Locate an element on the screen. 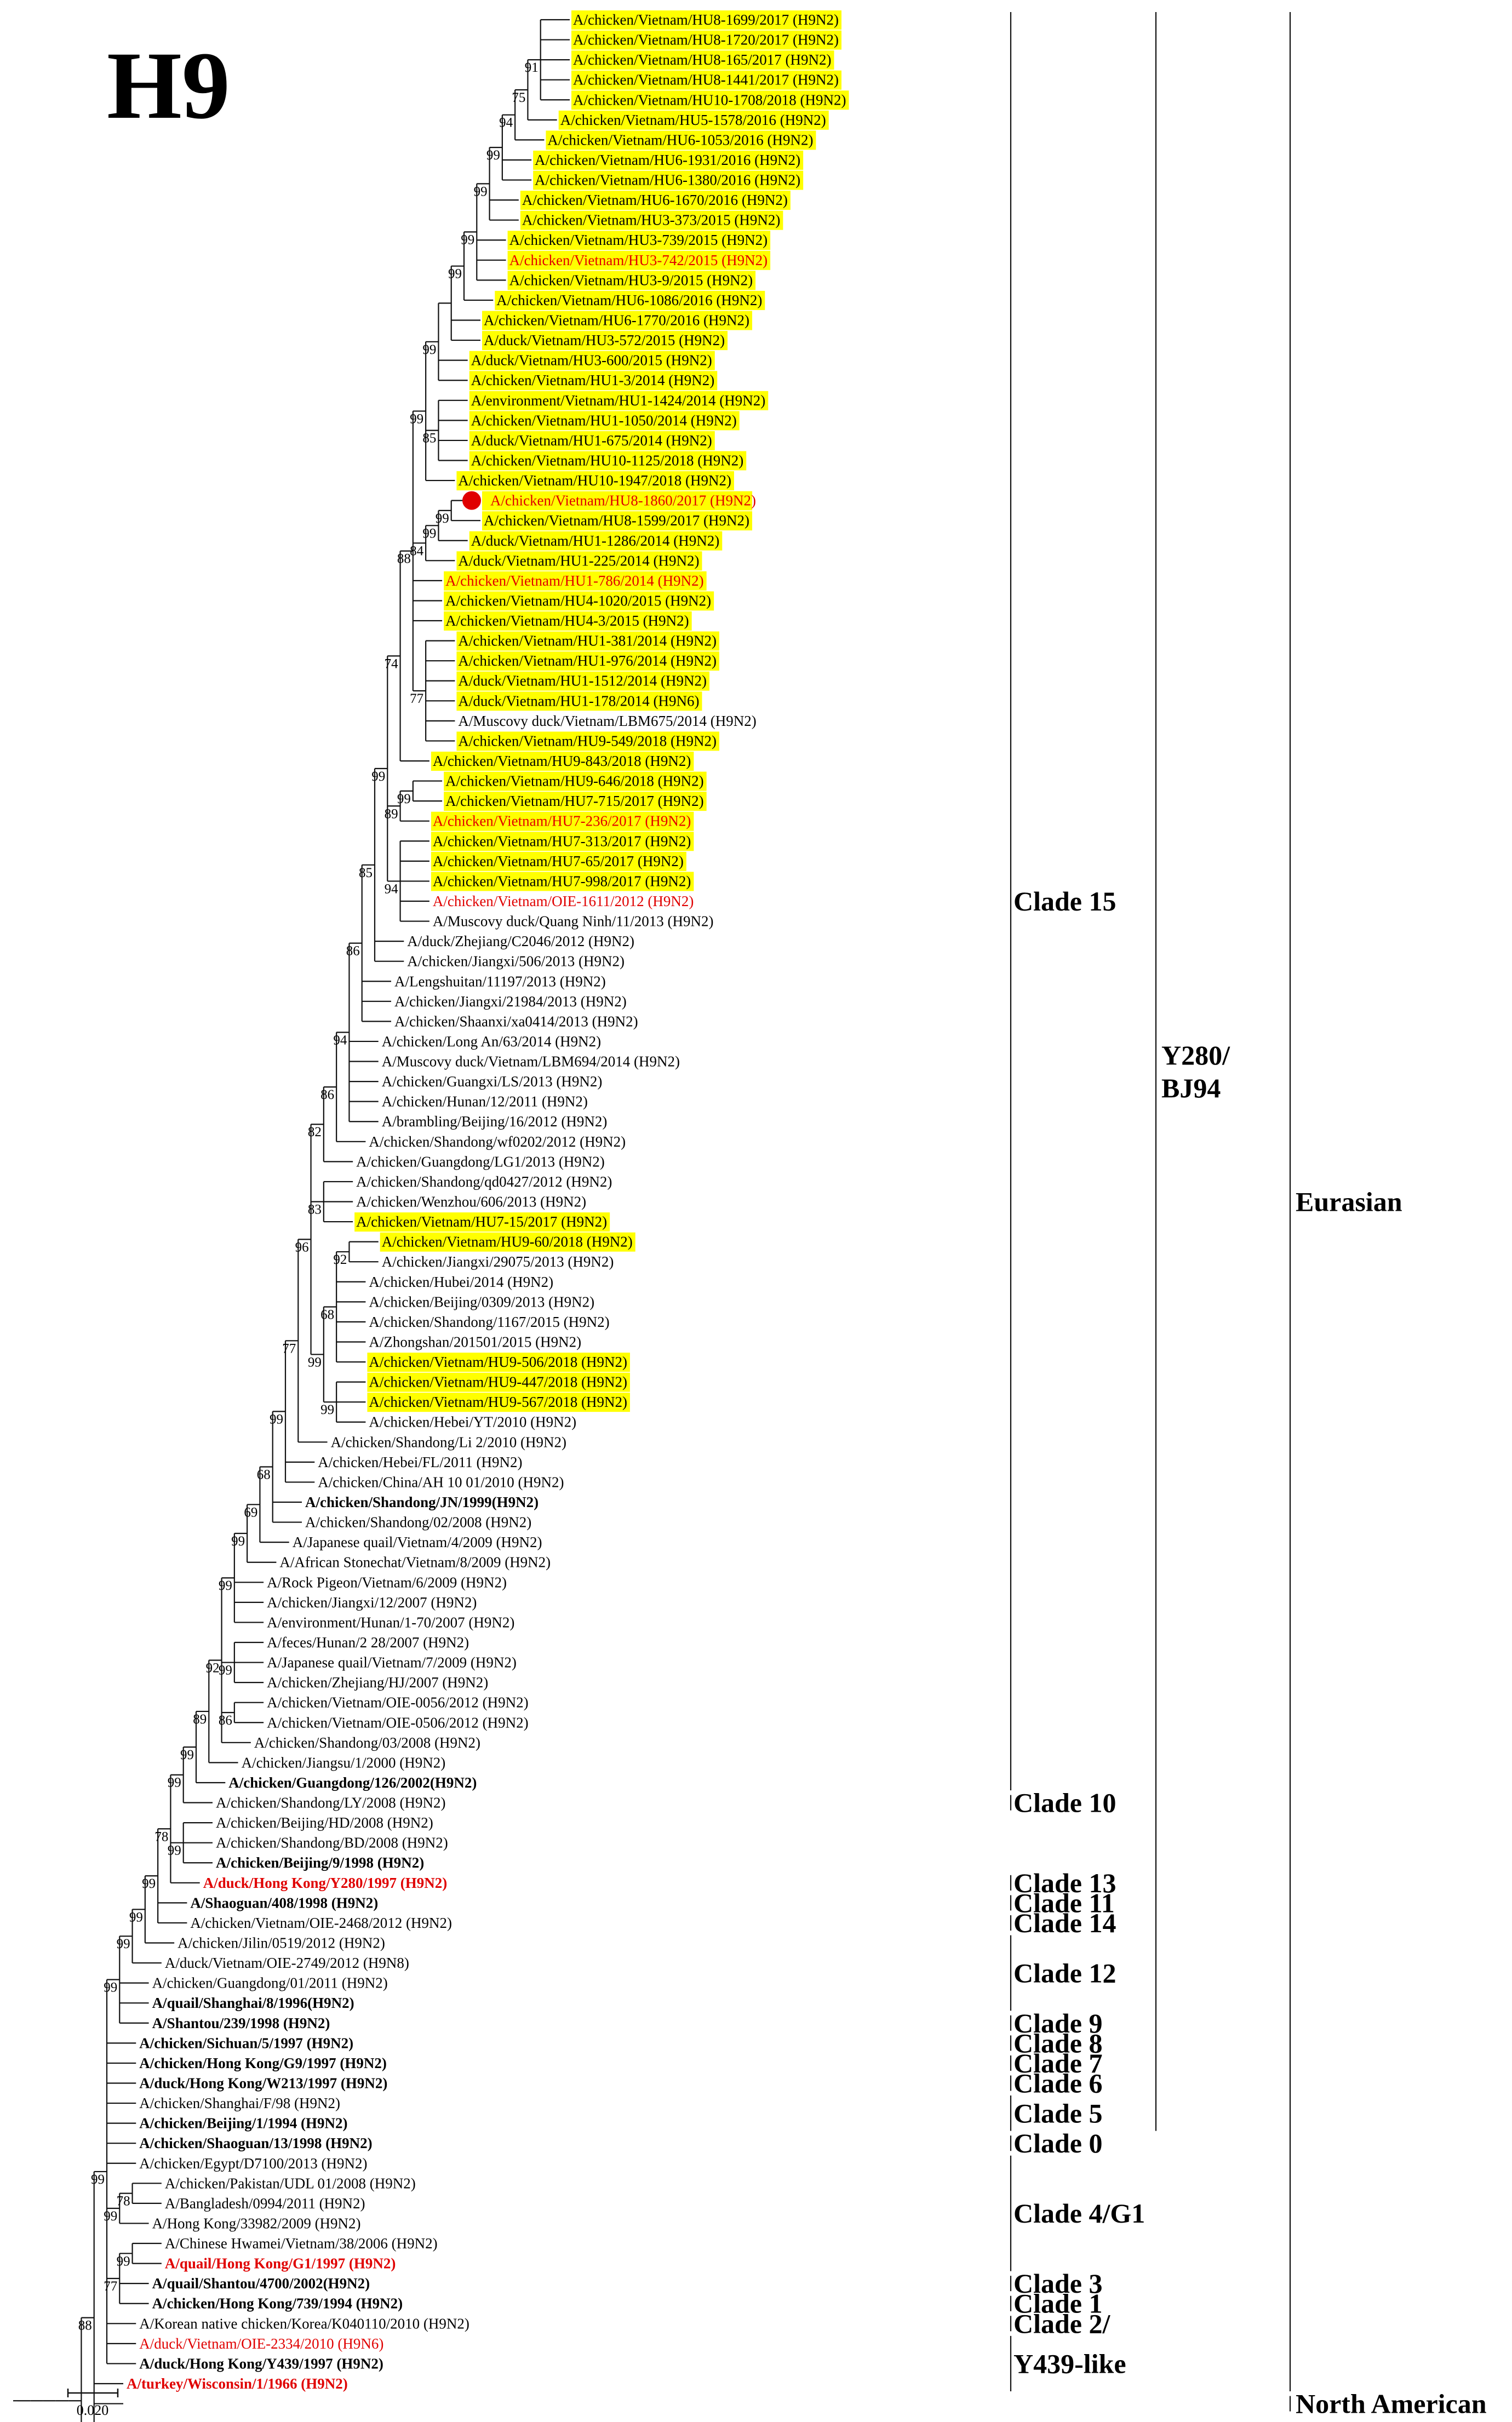 This screenshot has height=2422, width=1512. bootstrap-value: 69 is located at coordinates (250, 1513).